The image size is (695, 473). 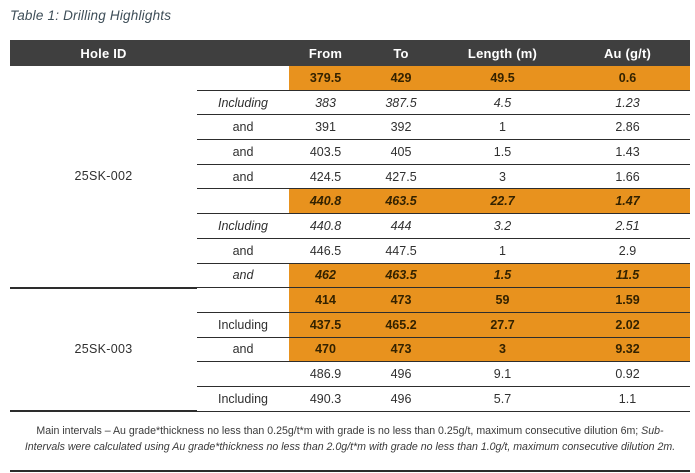 I want to click on cell-au: 11.5, so click(x=627, y=276).